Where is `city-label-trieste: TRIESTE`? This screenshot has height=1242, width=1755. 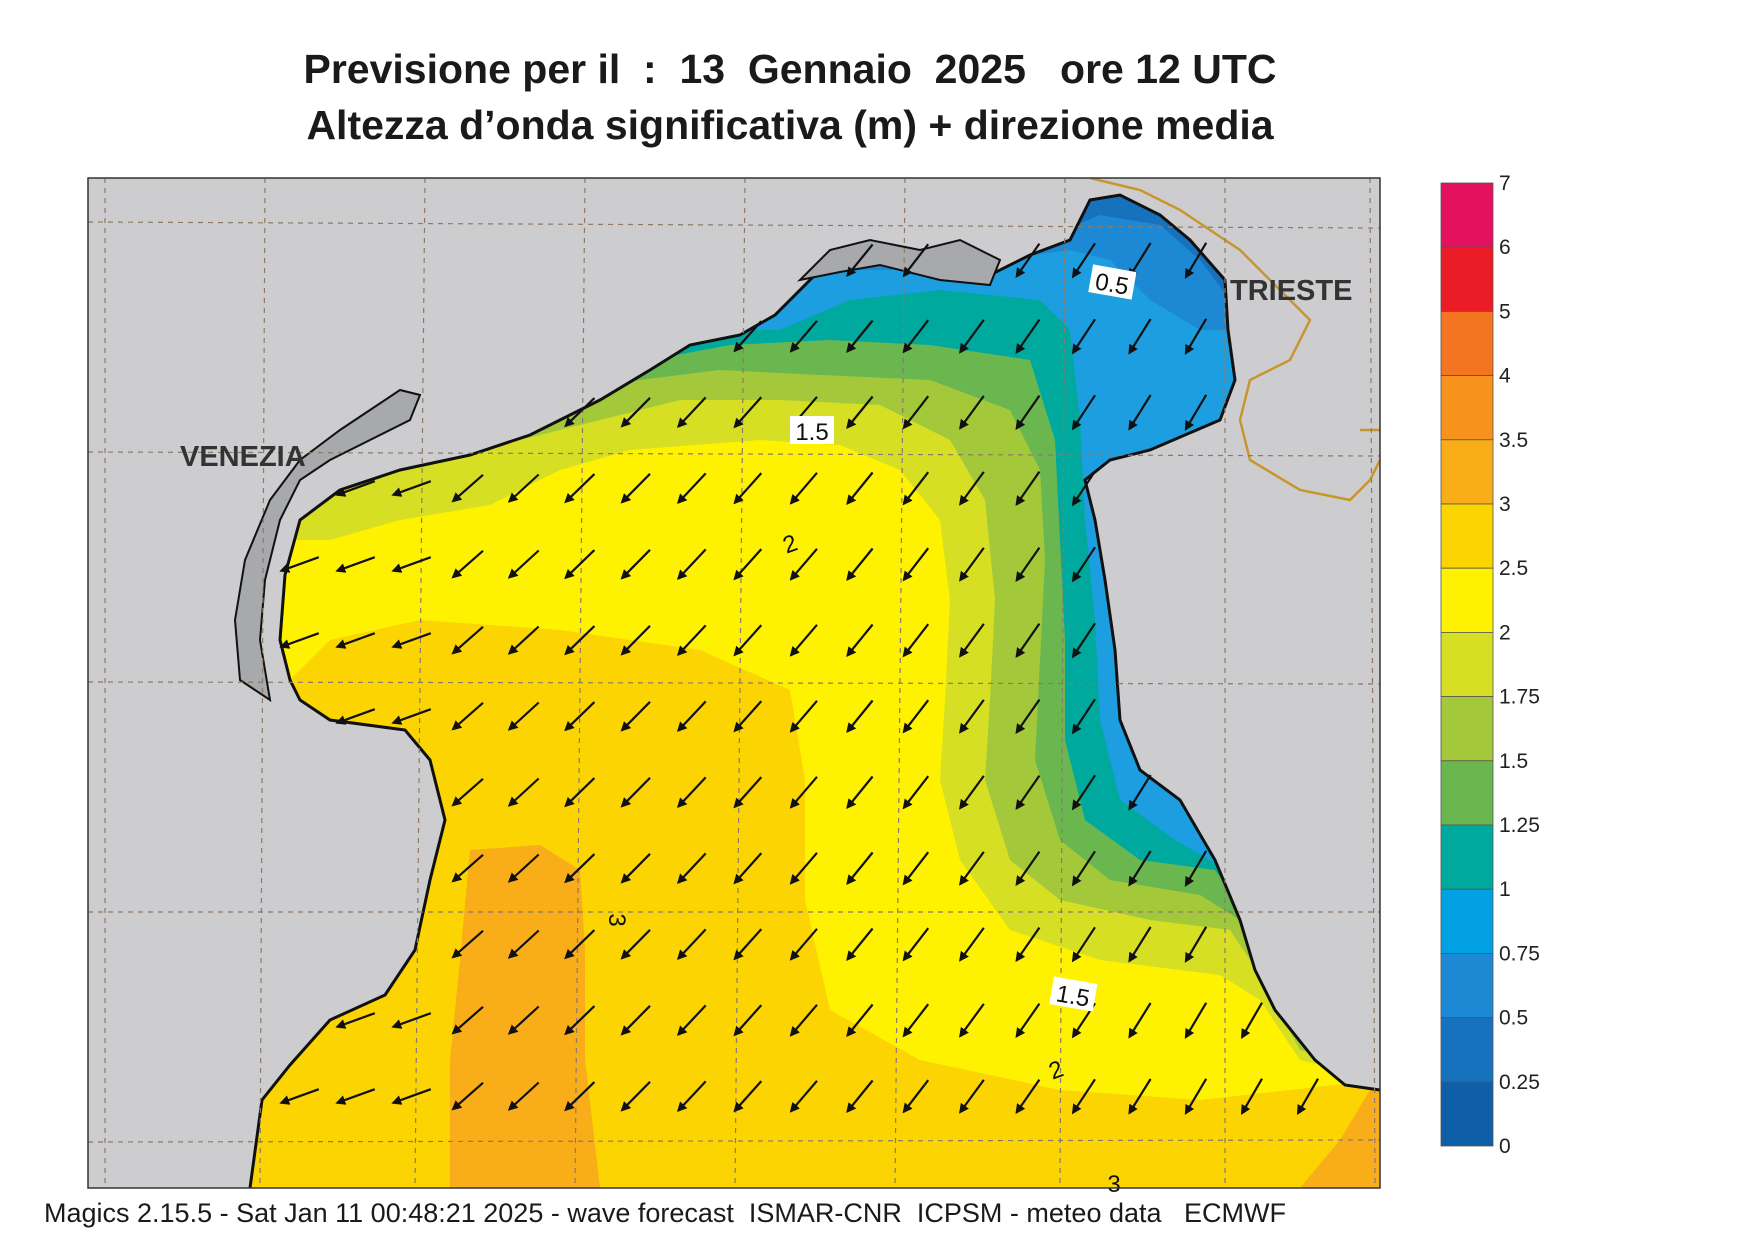 city-label-trieste: TRIESTE is located at coordinates (1291, 291).